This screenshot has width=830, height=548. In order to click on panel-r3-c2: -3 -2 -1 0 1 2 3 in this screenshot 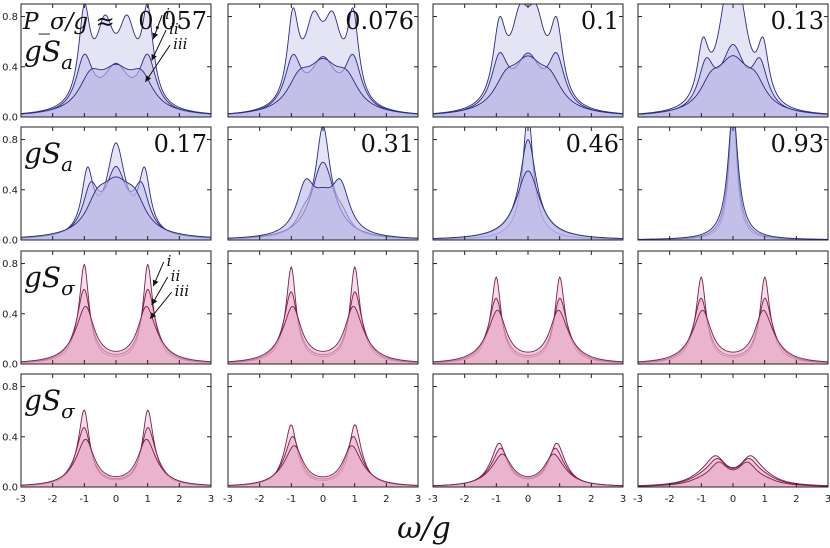, I will do `click(527, 439)`.